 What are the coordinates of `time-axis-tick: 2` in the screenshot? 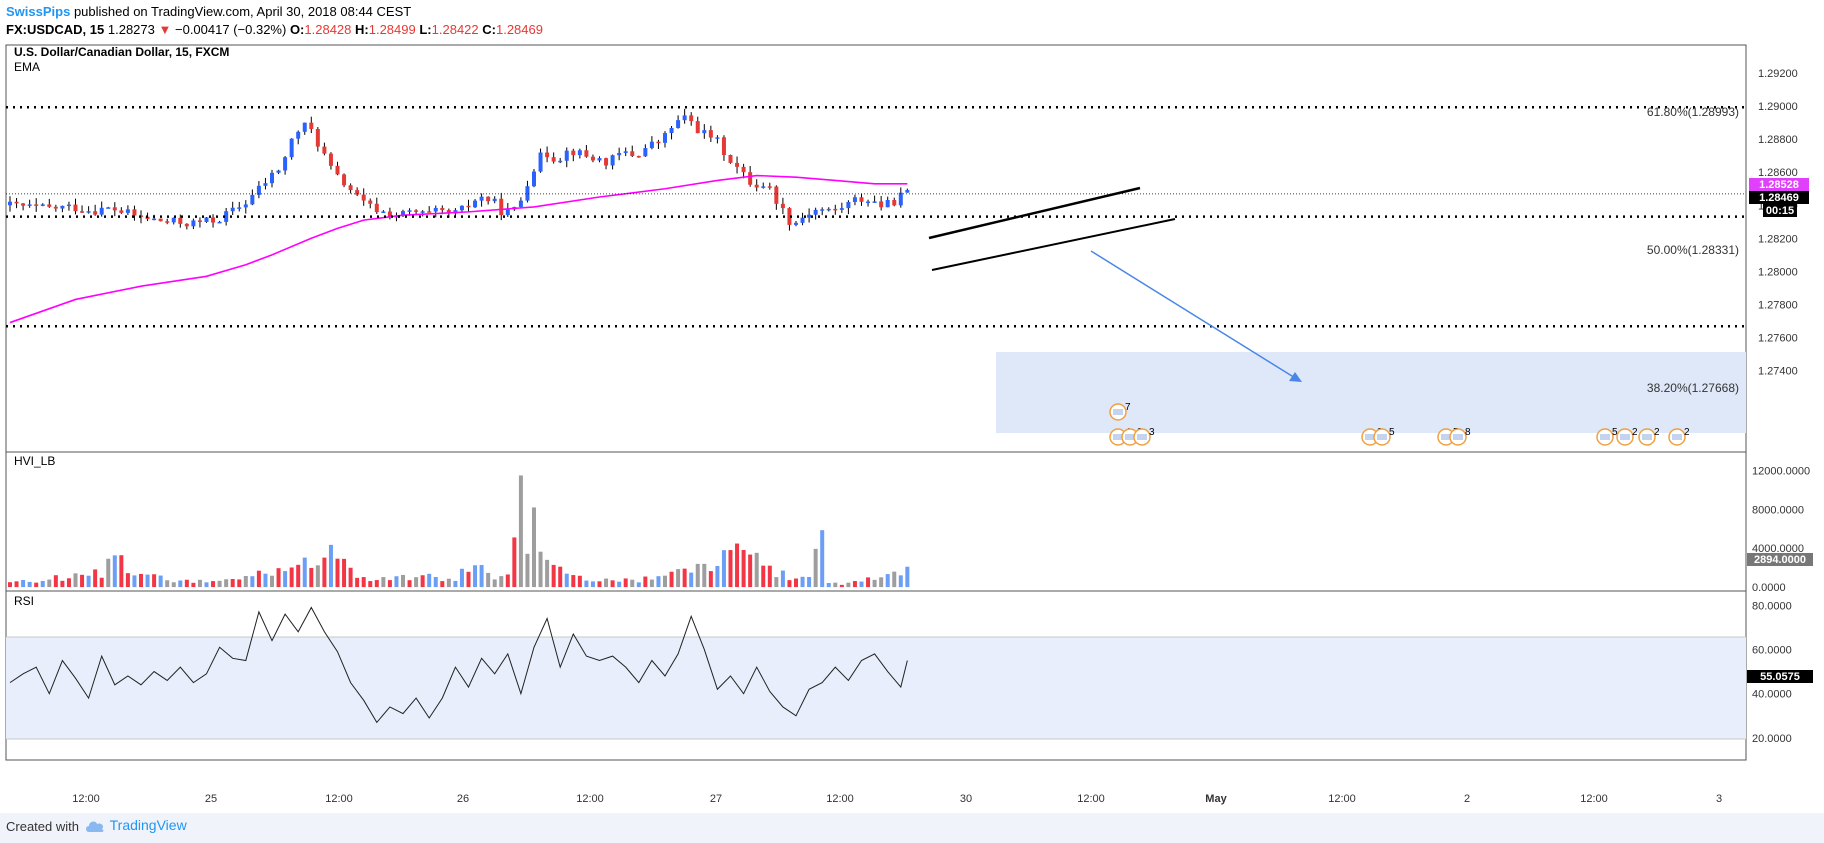 It's located at (1467, 799).